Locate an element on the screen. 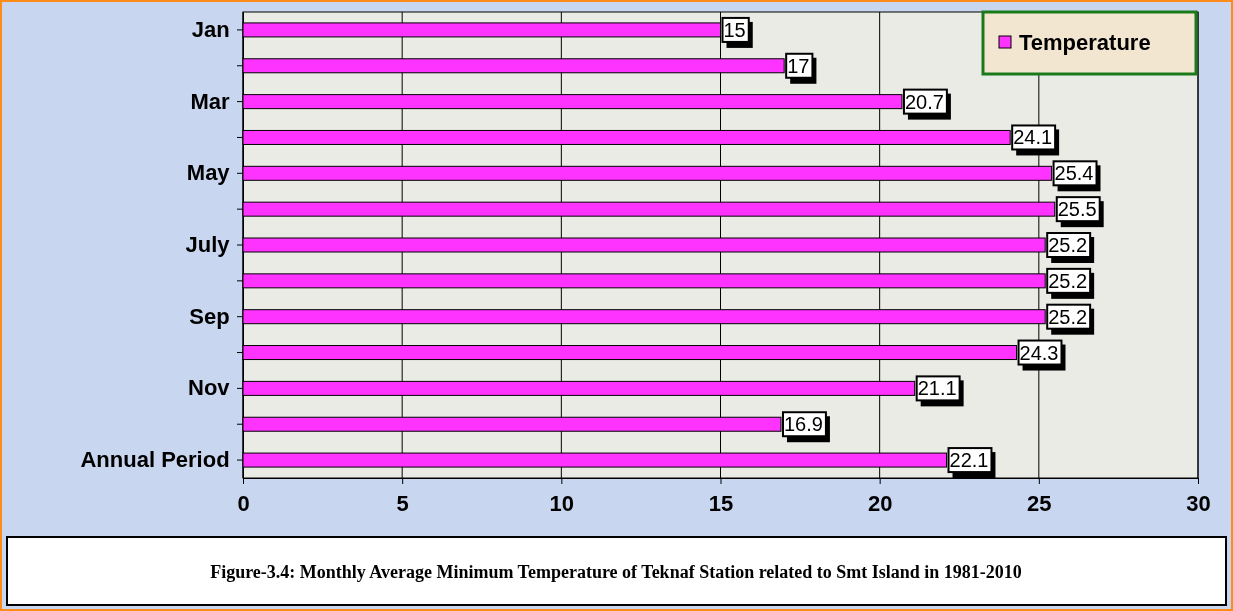 This screenshot has width=1233, height=611. y-tick-label: Annual Period is located at coordinates (155, 460).